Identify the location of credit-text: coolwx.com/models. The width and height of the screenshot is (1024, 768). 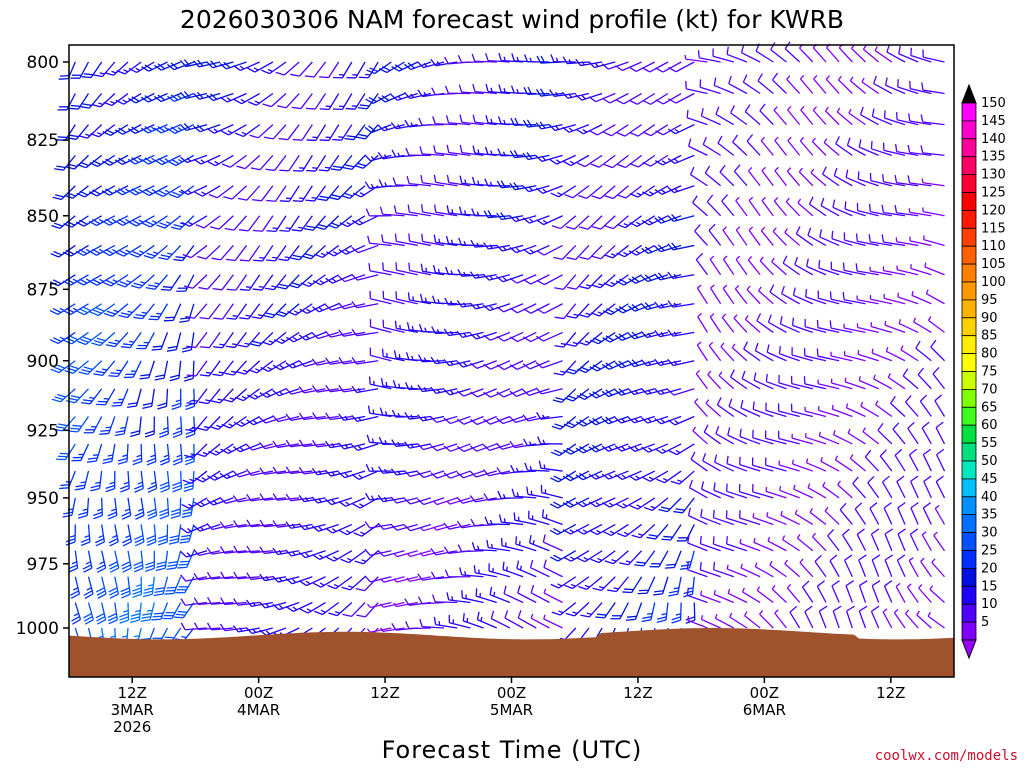
(946, 756).